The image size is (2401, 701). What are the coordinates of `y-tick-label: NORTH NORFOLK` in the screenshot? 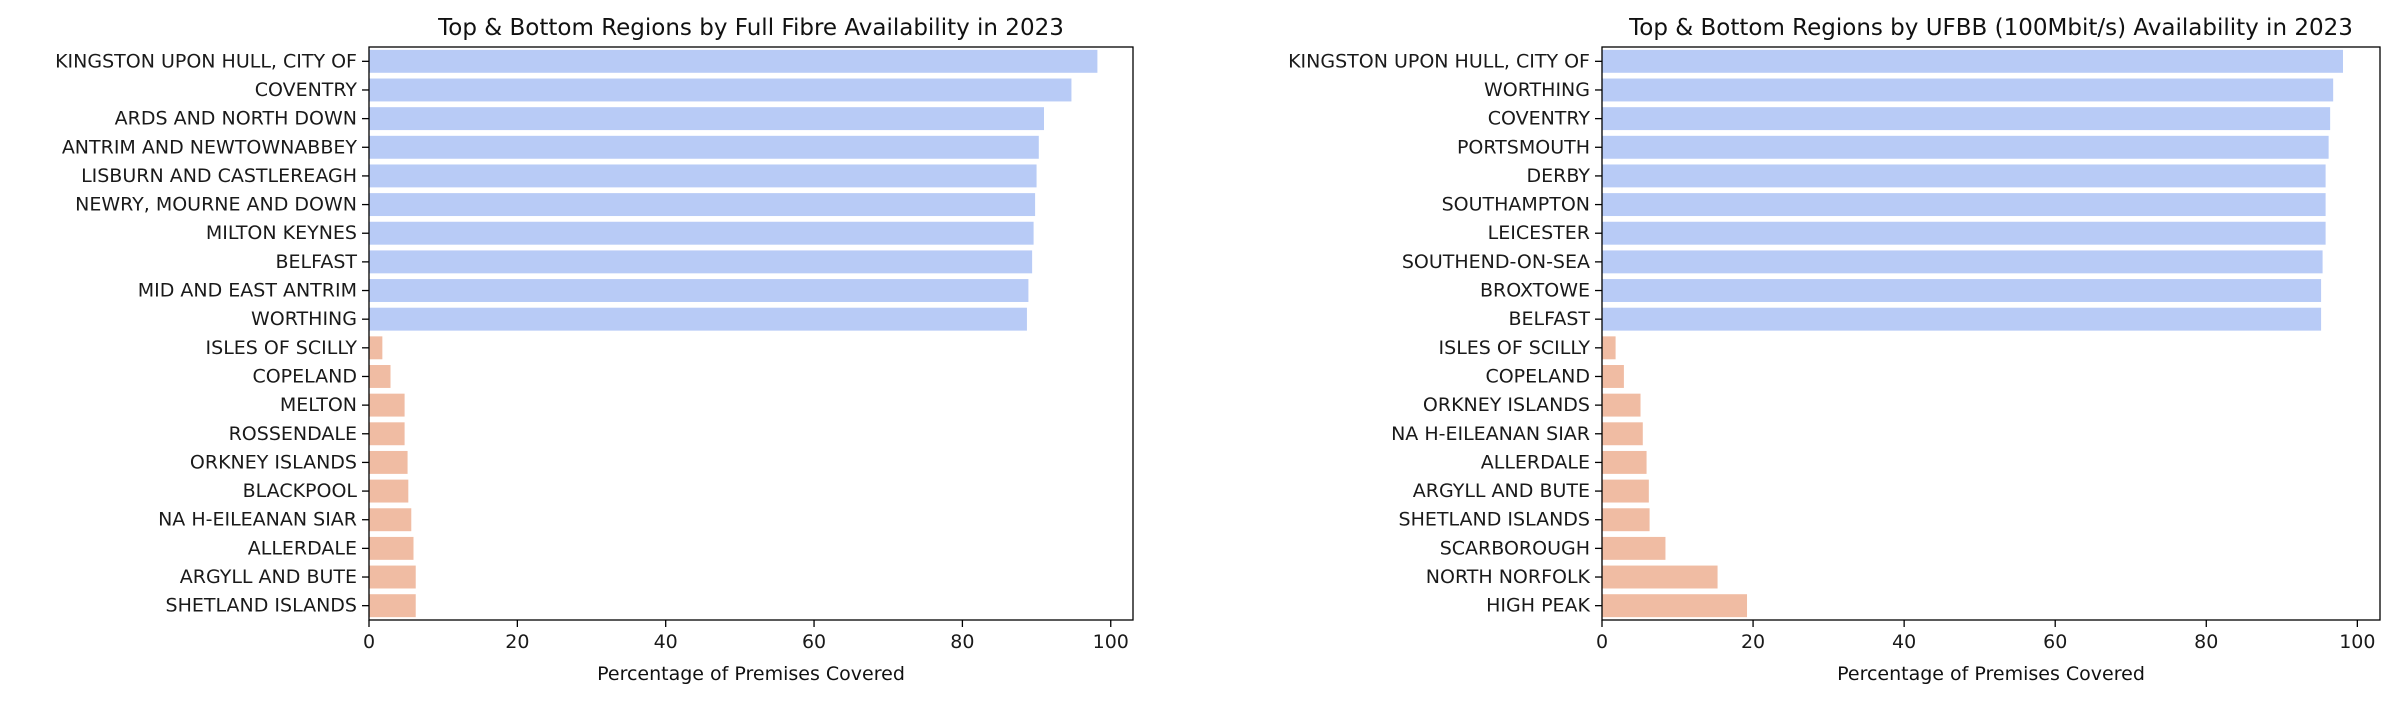 It's located at (1508, 577).